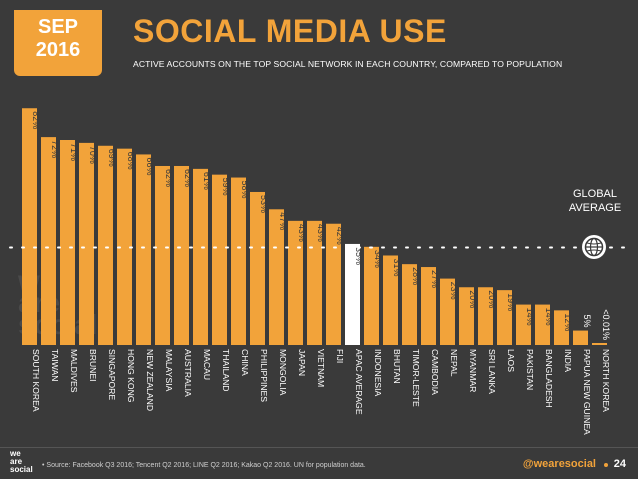  What do you see at coordinates (162, 255) in the screenshot?
I see `bar-malaysia` at bounding box center [162, 255].